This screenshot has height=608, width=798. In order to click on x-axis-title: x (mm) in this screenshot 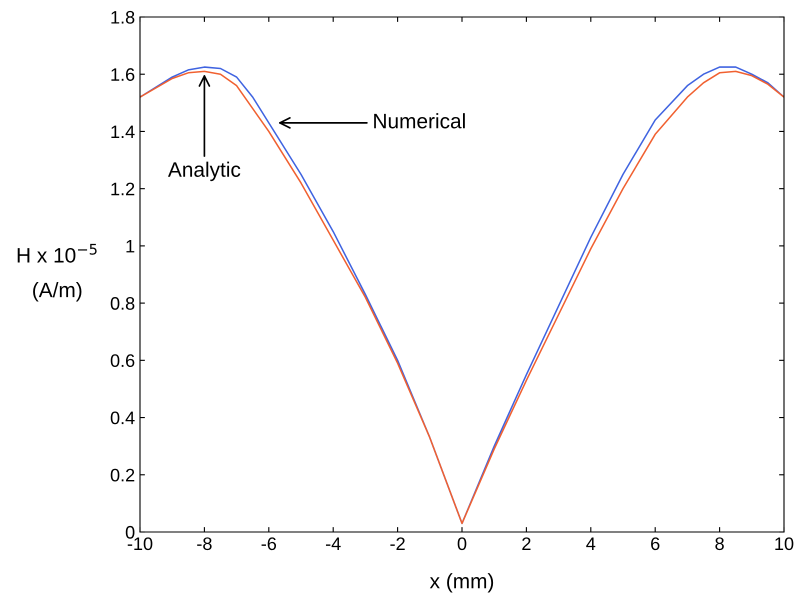, I will do `click(462, 583)`.